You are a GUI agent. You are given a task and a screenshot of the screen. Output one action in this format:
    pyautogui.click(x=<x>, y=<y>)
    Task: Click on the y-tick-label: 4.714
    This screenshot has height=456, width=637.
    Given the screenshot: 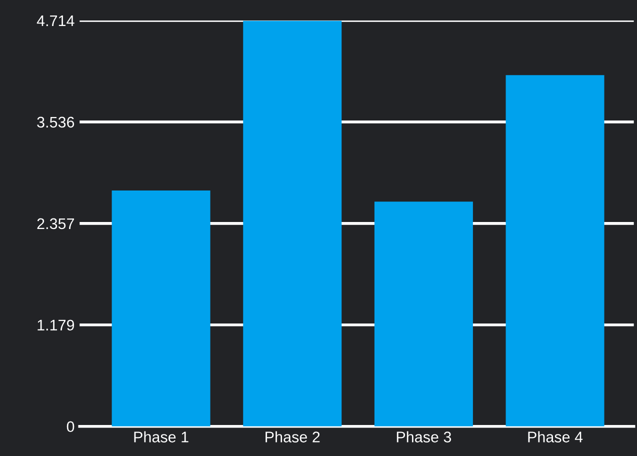 What is the action you would take?
    pyautogui.click(x=55, y=21)
    